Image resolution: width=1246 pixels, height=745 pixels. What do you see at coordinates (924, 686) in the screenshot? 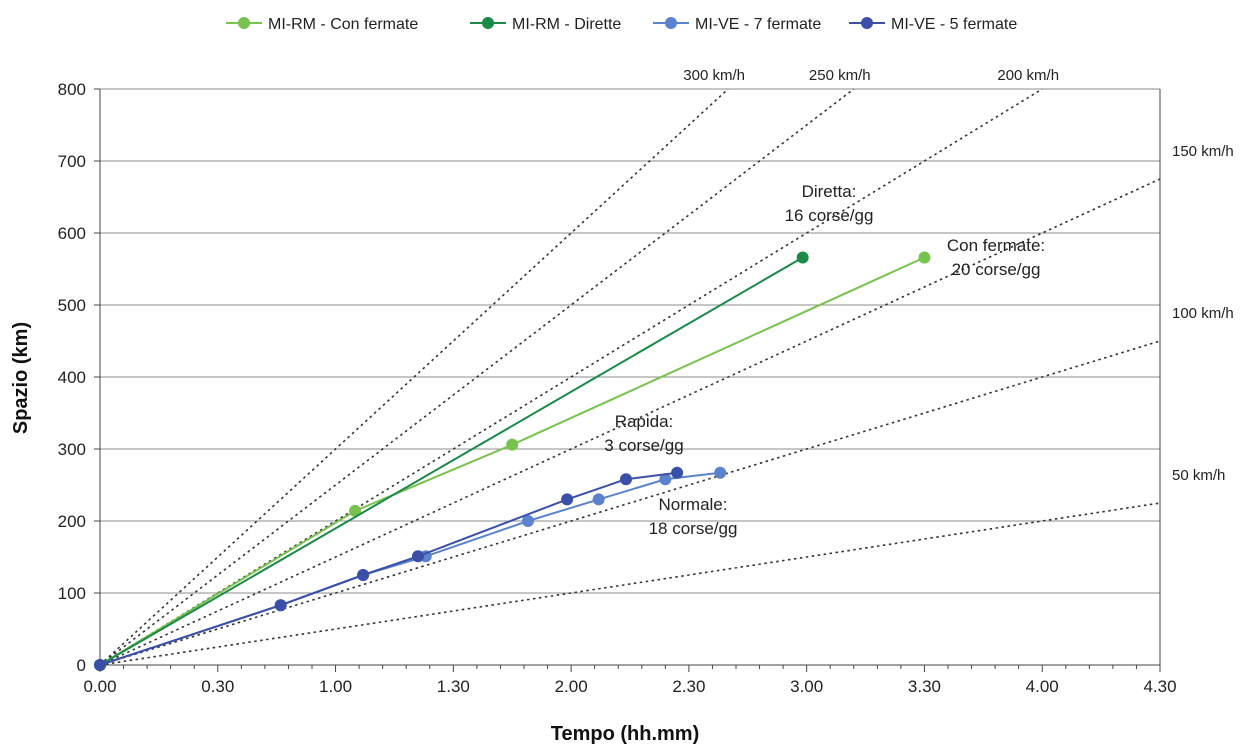
I see `x-tick-label-3-30: 3.30` at bounding box center [924, 686].